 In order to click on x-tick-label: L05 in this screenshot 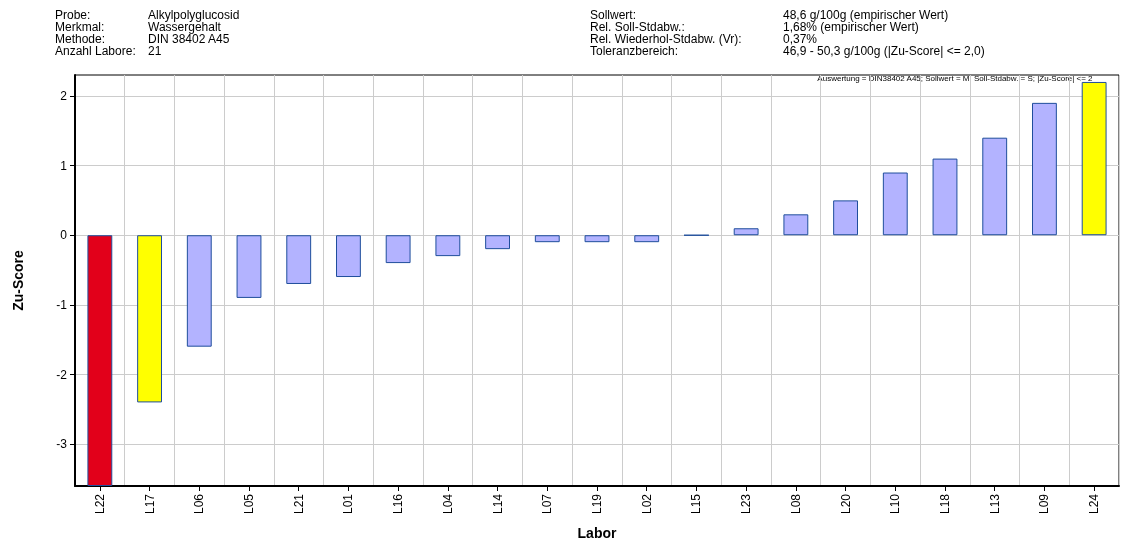, I will do `click(249, 504)`.